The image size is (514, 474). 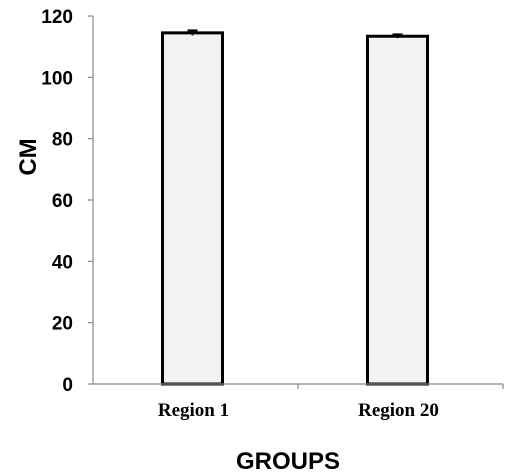 I want to click on y-tick-label: 120, so click(x=57, y=17).